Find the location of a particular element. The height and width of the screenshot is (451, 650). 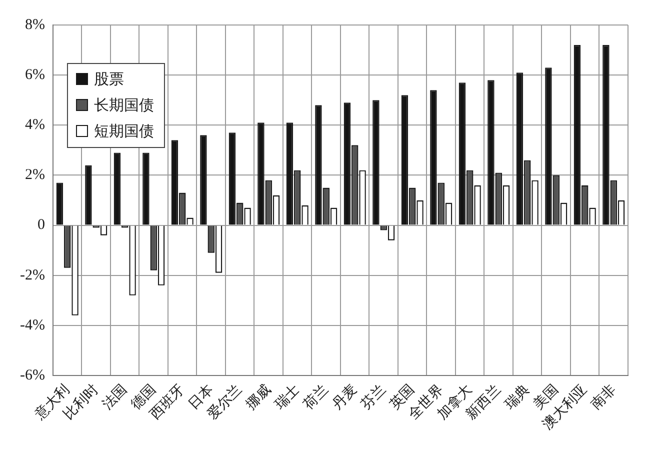

x-tick-label: 丹麦 is located at coordinates (344, 396).